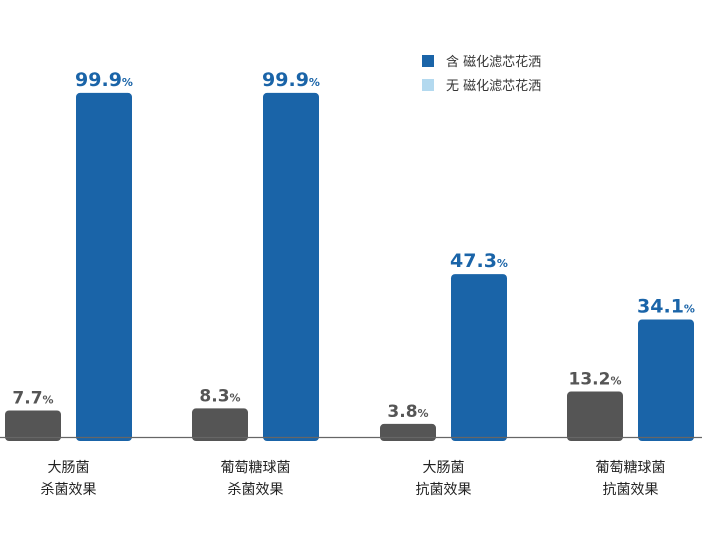 This screenshot has height=533, width=710. Describe the element at coordinates (631, 479) in the screenshot. I see `category-label-4: 葡萄糖球菌抗菌效果` at that location.